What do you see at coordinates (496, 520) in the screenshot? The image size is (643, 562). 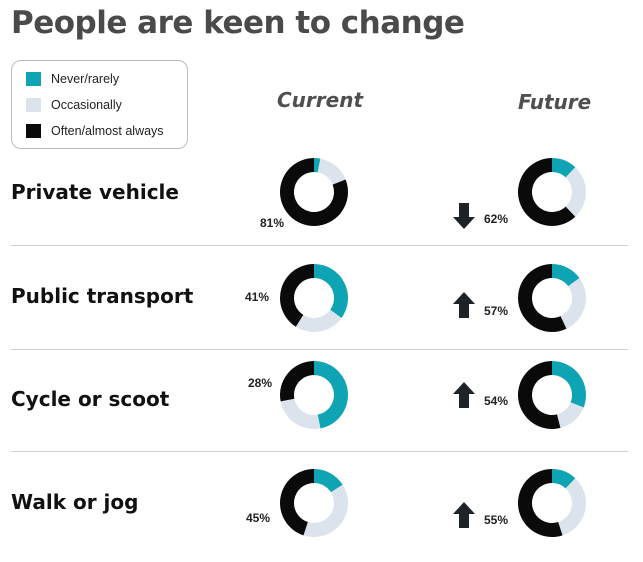 I see `pct-future-walk-or-jog: 55%` at bounding box center [496, 520].